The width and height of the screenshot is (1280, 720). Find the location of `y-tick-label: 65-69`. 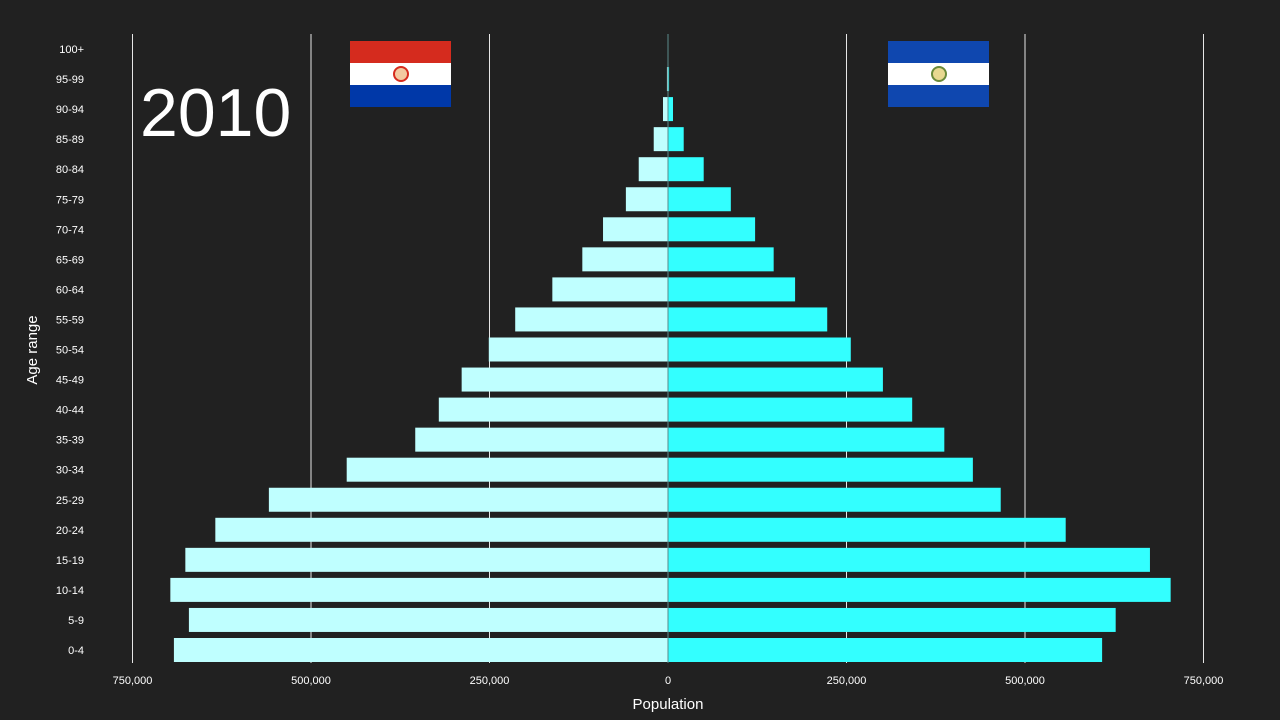

y-tick-label: 65-69 is located at coordinates (70, 260).